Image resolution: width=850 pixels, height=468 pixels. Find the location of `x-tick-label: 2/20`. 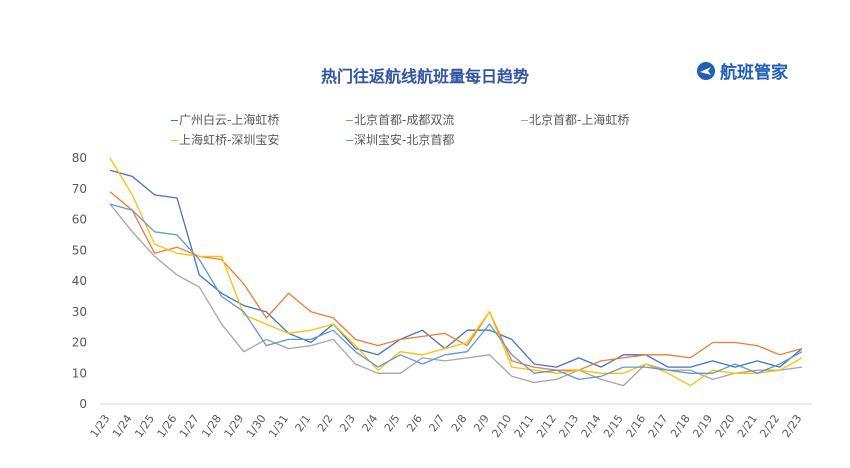

x-tick-label: 2/20 is located at coordinates (725, 426).